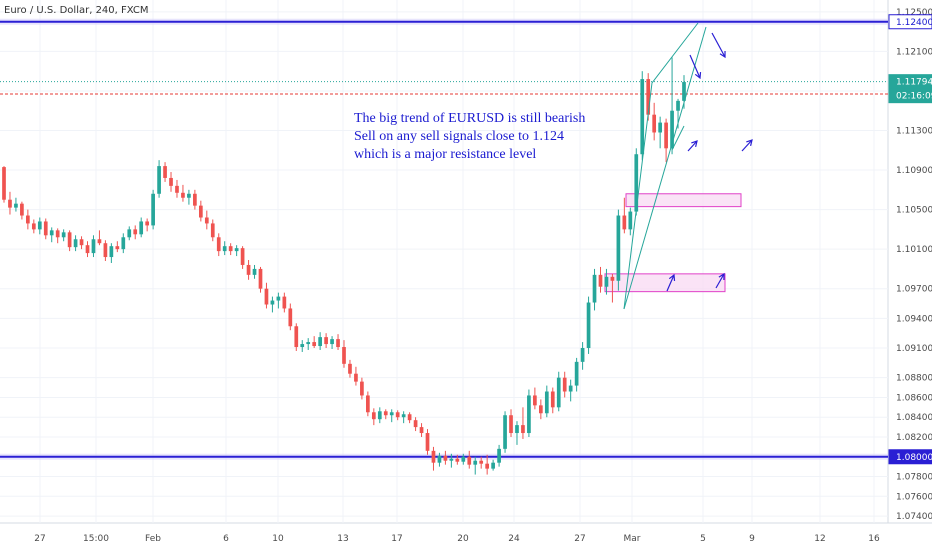 The width and height of the screenshot is (932, 550). I want to click on trendline-lower, so click(665, 168).